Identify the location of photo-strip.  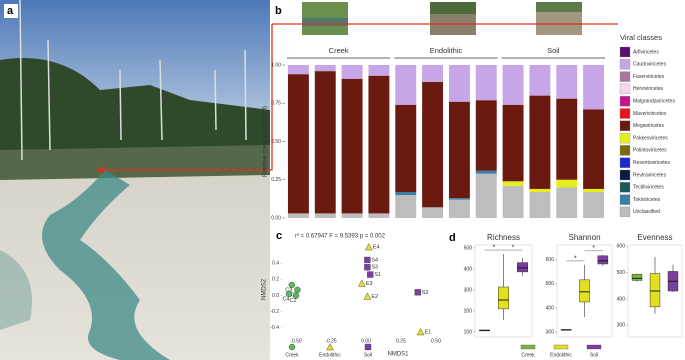
(442, 18).